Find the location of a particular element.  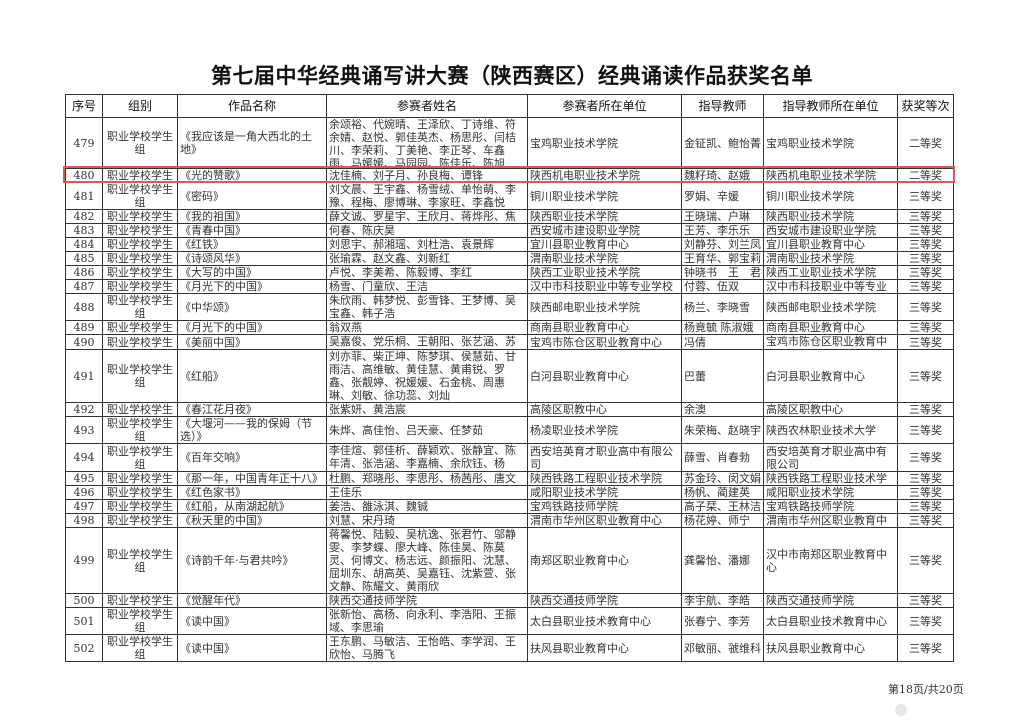

cell-work: 《春江花月夜》 is located at coordinates (252, 409).